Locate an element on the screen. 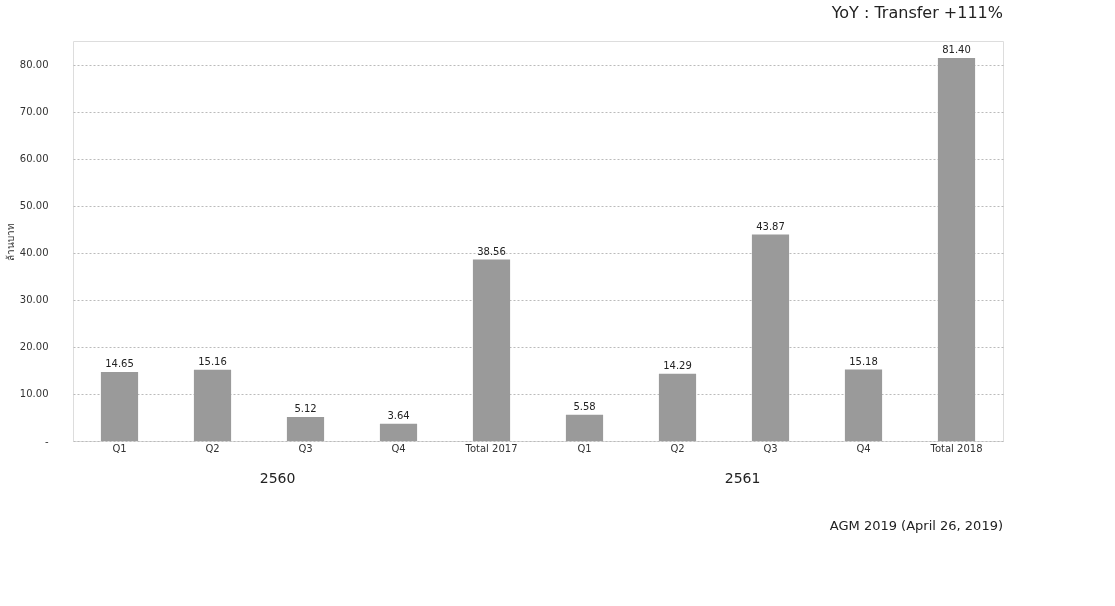 The height and width of the screenshot is (606, 1115). y-tick-label: 40.00 is located at coordinates (34, 253).